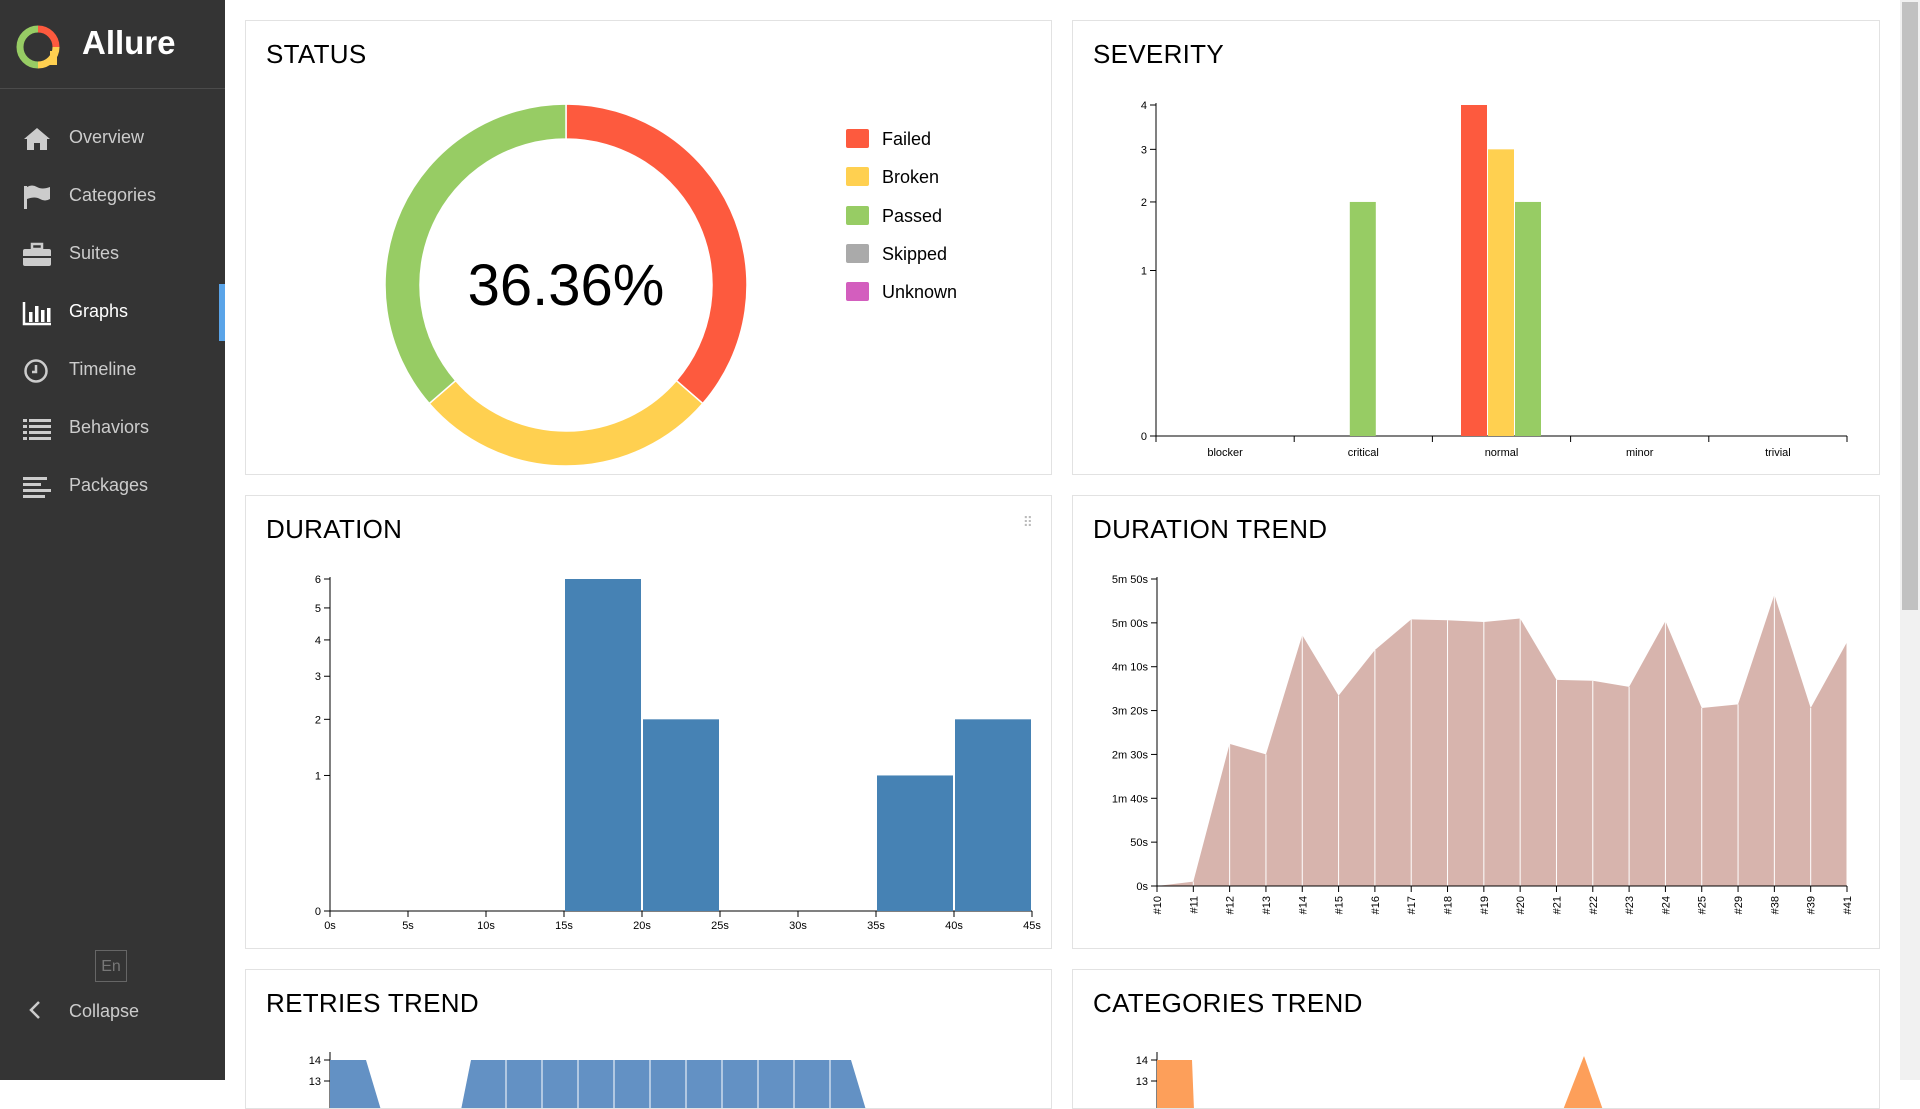 The image size is (1920, 1109). I want to click on sidebar-item-label: Behaviors, so click(109, 427).